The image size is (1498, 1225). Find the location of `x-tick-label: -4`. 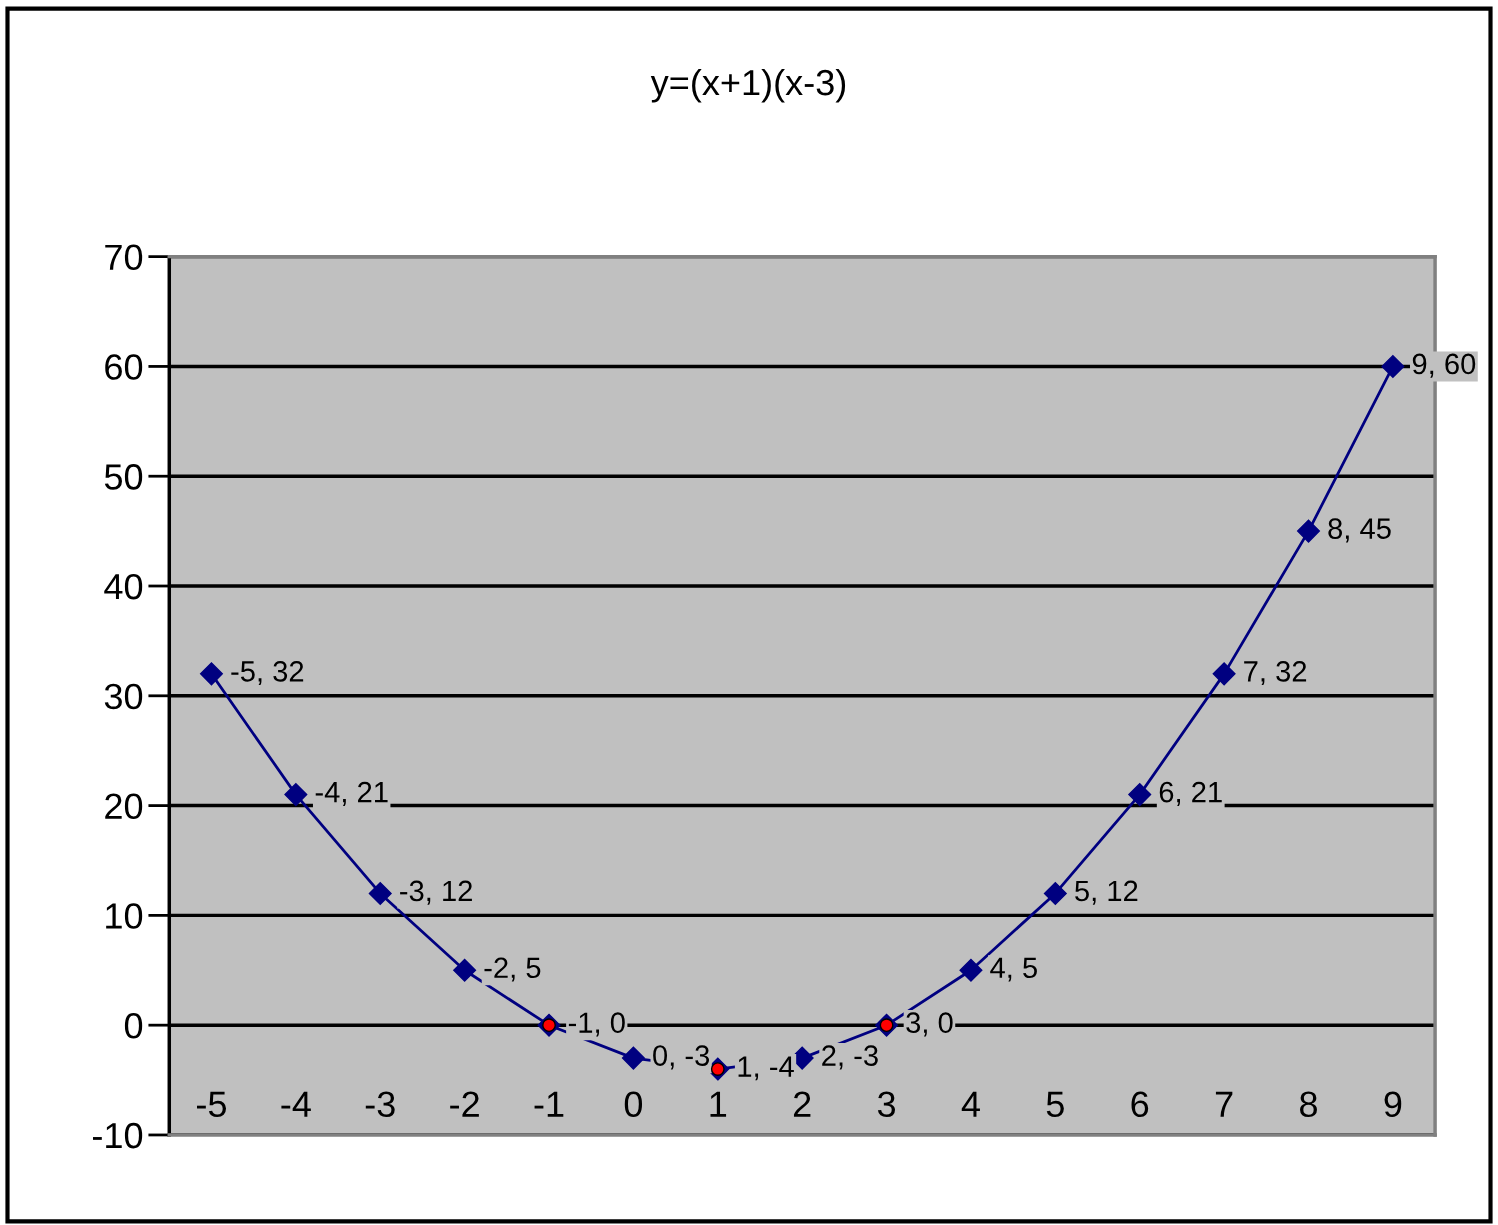

x-tick-label: -4 is located at coordinates (296, 1104).